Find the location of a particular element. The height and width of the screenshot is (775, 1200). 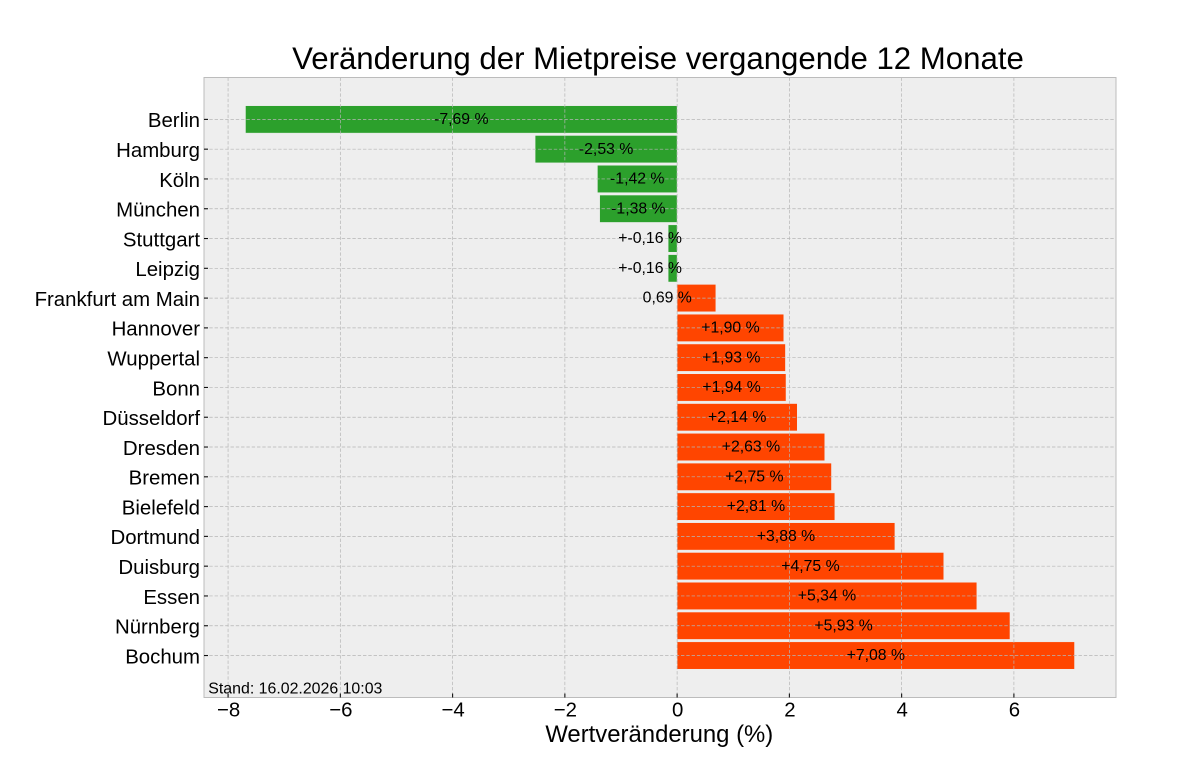

svg-text: −4 is located at coordinates (452, 711).